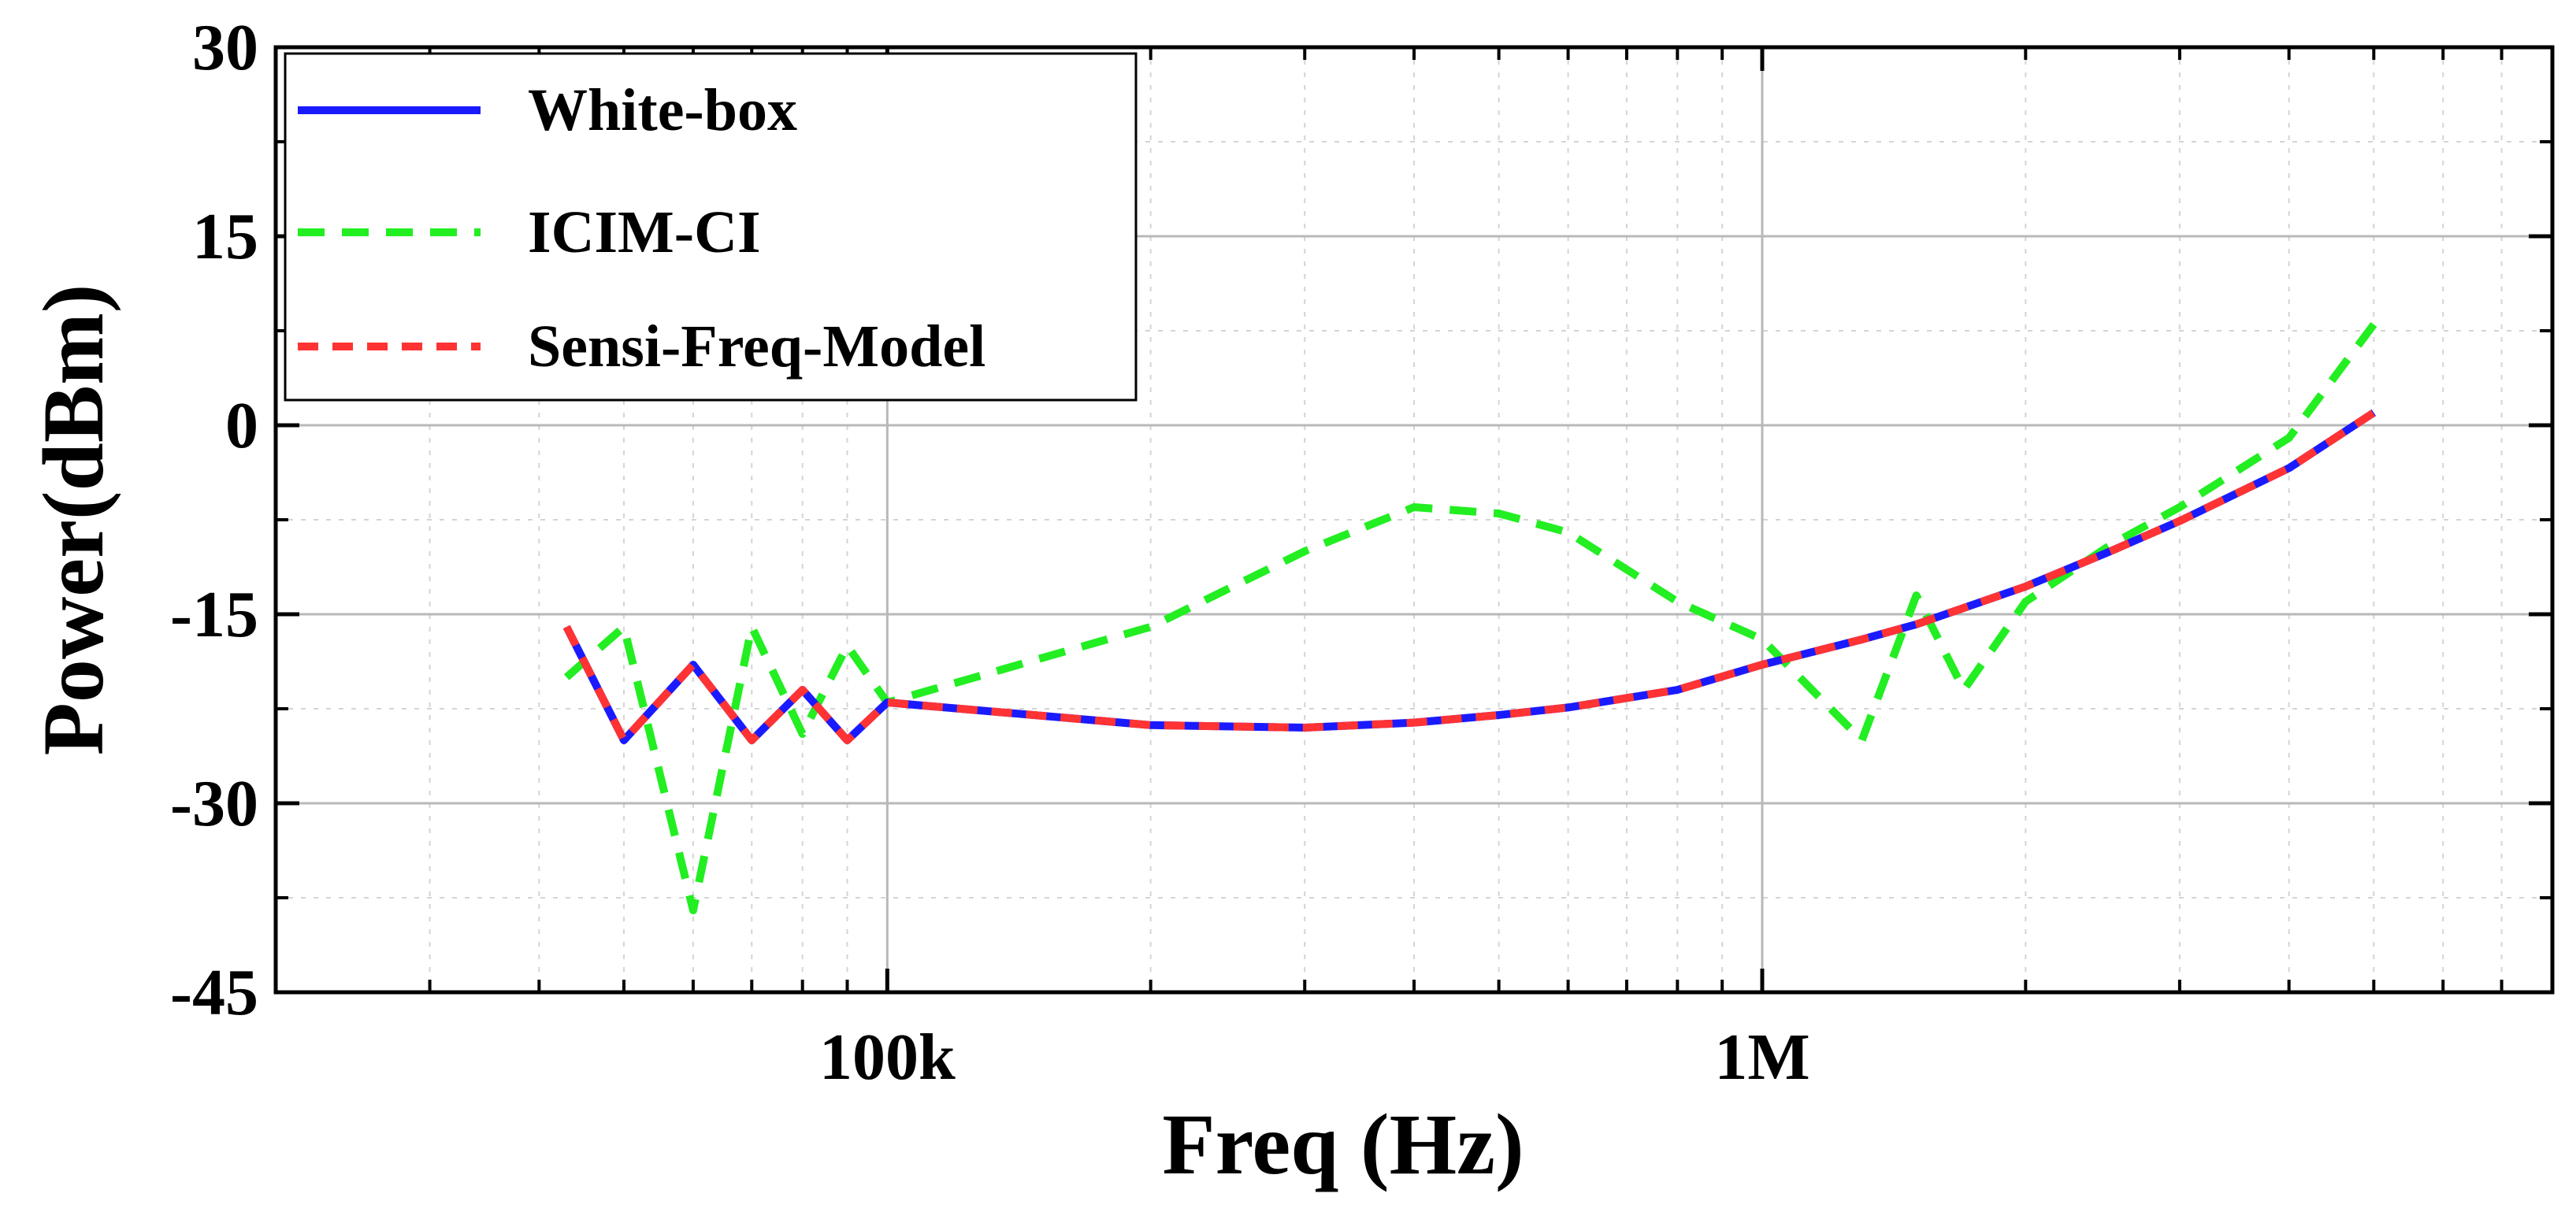 The image size is (2576, 1223). What do you see at coordinates (241, 425) in the screenshot?
I see `y-tick-label: 0` at bounding box center [241, 425].